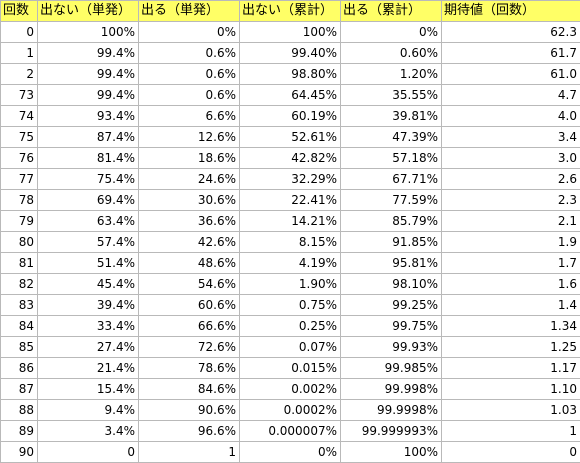 Image resolution: width=580 pixels, height=463 pixels. I want to click on cell-count: 86, so click(19, 368).